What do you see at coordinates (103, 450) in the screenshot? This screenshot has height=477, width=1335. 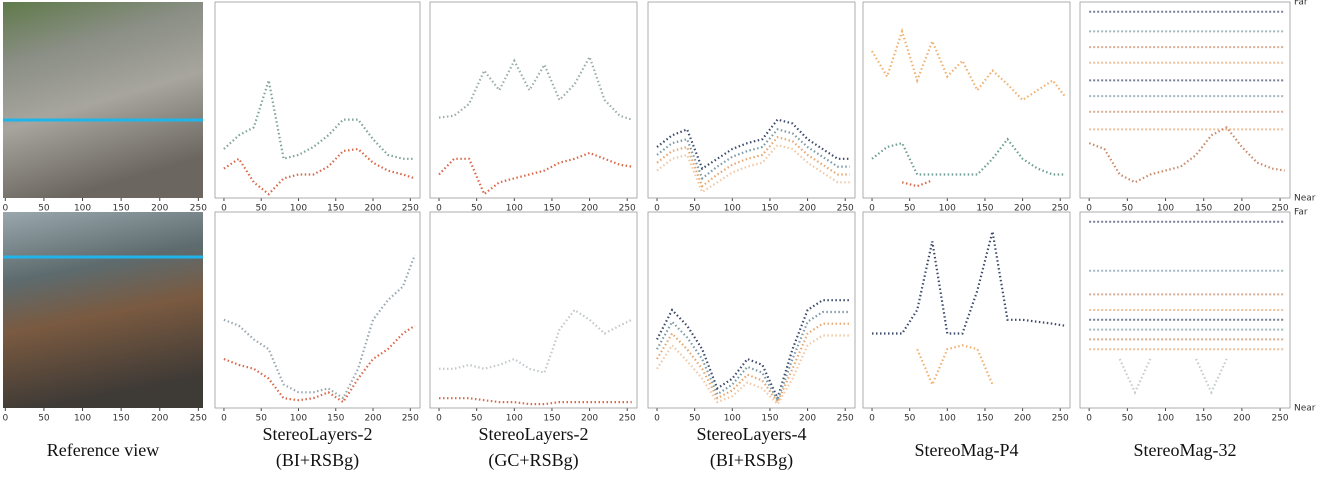 I see `column-title: Reference view` at bounding box center [103, 450].